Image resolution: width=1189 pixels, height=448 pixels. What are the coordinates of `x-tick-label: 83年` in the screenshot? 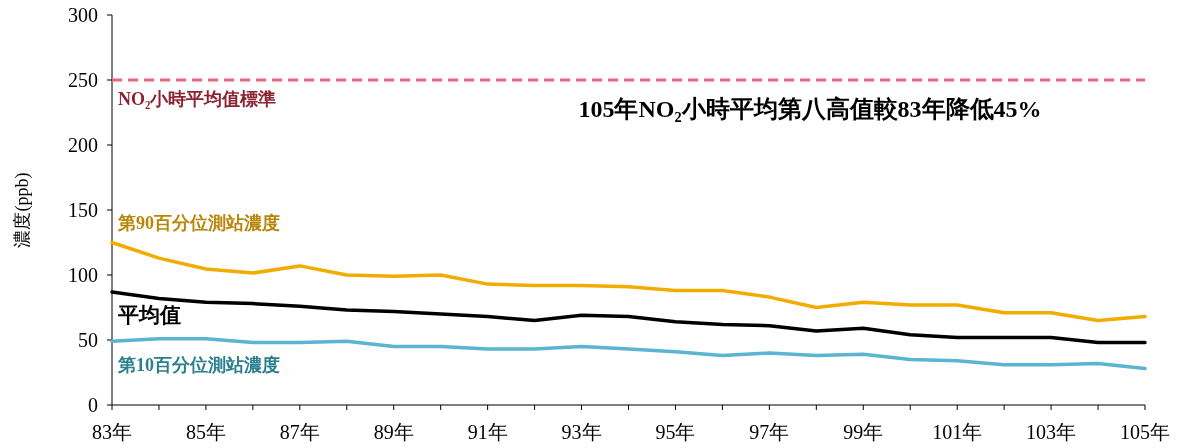 It's located at (112, 432).